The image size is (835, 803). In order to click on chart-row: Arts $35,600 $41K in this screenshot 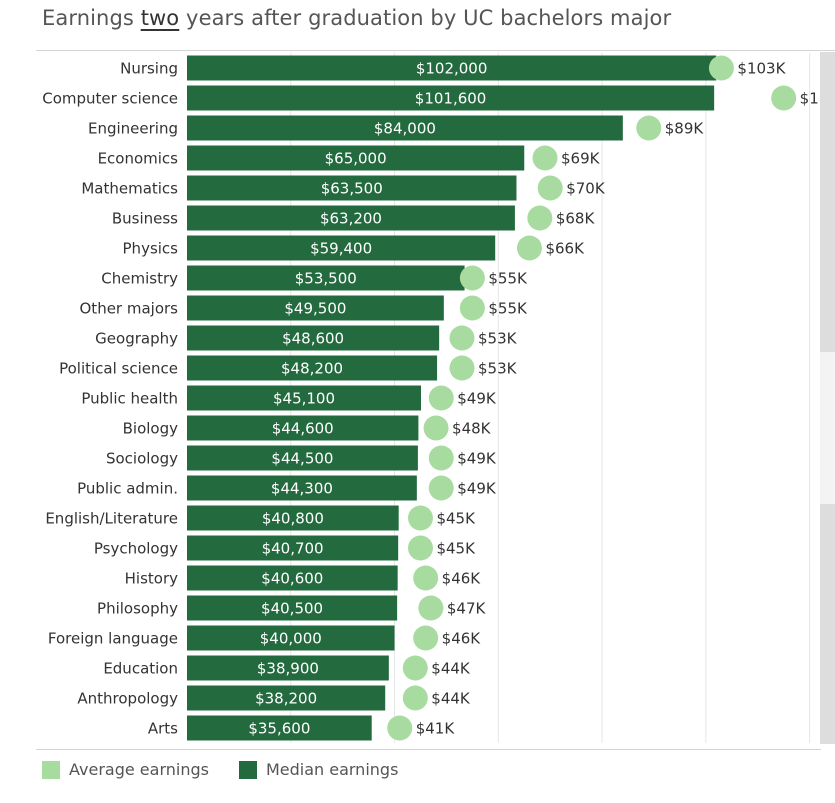, I will do `click(302, 728)`.